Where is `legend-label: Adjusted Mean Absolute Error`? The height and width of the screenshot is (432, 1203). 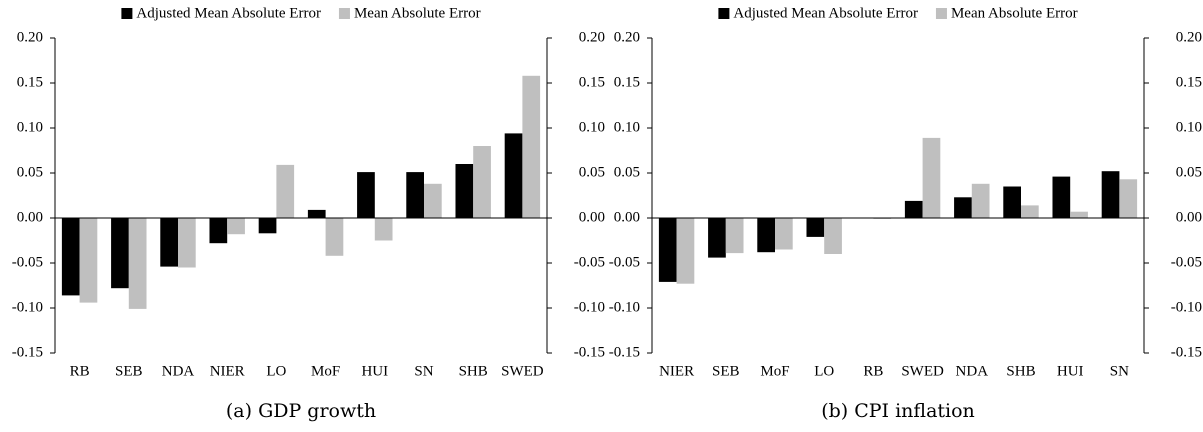 legend-label: Adjusted Mean Absolute Error is located at coordinates (228, 13).